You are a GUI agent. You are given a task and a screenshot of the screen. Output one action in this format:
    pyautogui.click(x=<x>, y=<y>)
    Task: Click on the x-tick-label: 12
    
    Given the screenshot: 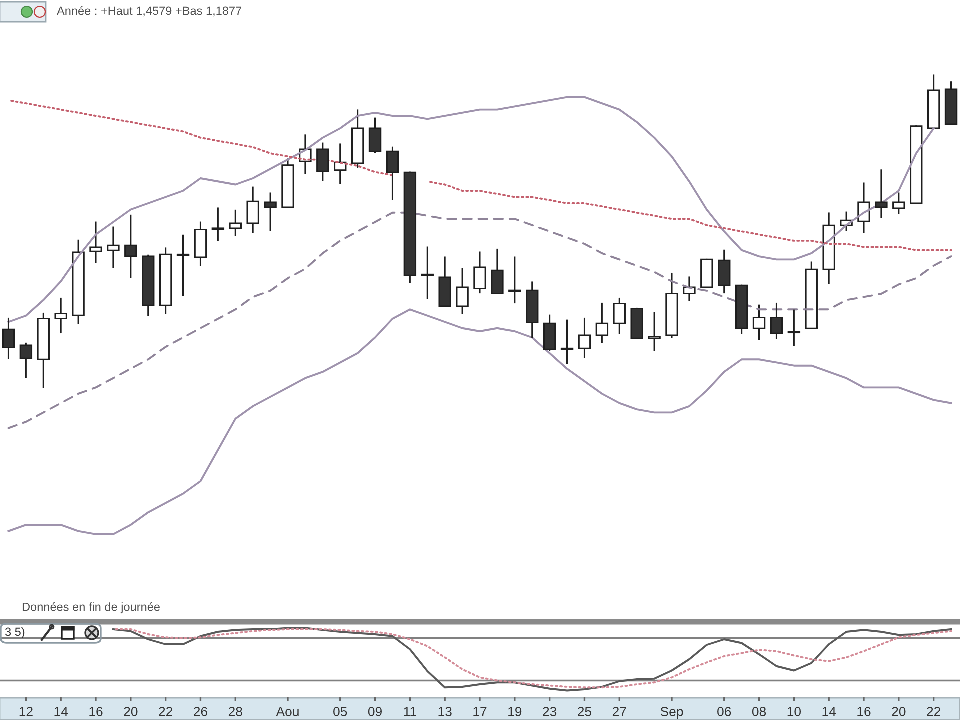 What is the action you would take?
    pyautogui.click(x=26, y=711)
    